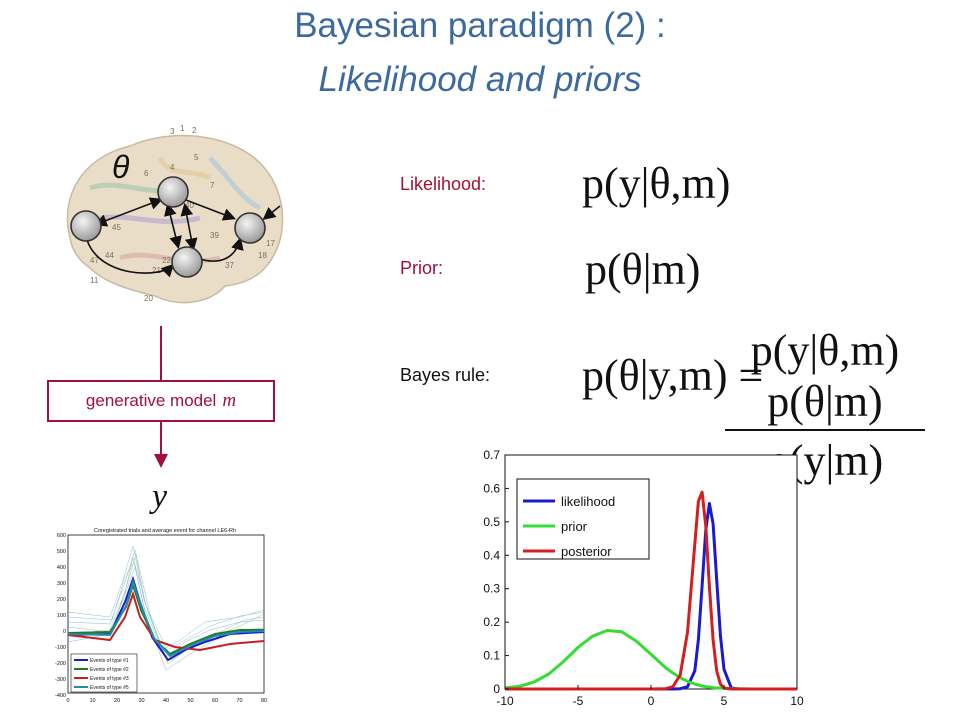 The height and width of the screenshot is (720, 960). What do you see at coordinates (67, 701) in the screenshot?
I see `eeg-xtick: 0` at bounding box center [67, 701].